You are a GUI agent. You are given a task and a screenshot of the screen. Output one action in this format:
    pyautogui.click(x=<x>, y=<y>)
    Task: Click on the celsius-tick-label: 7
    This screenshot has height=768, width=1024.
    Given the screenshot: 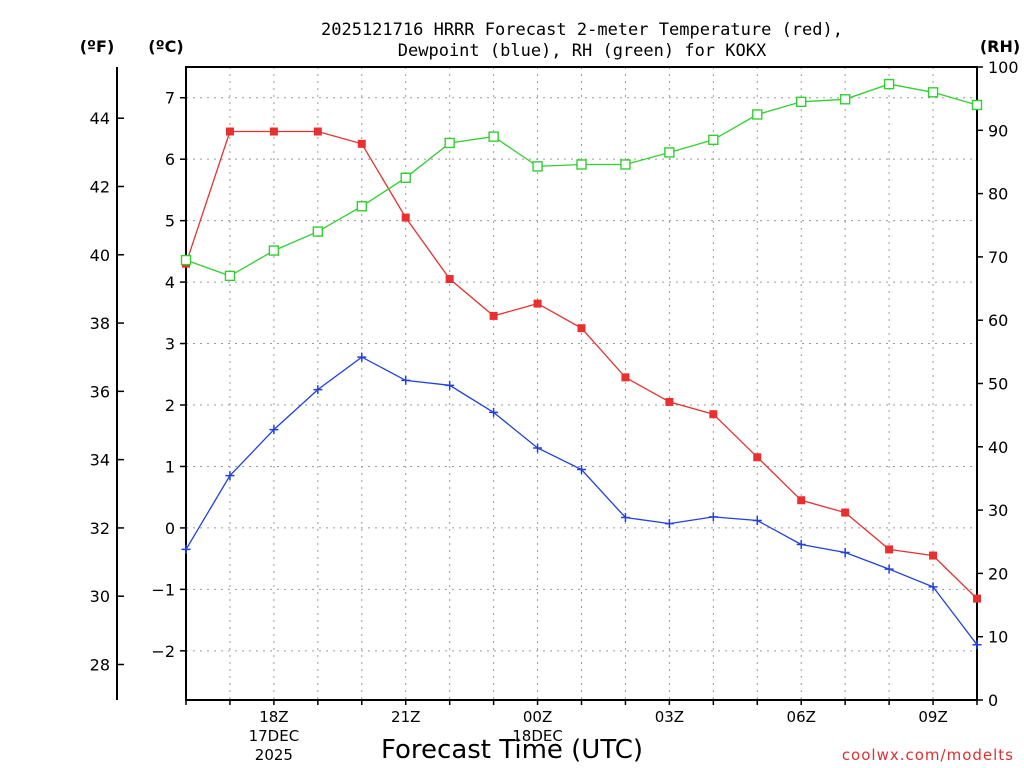 What is the action you would take?
    pyautogui.click(x=170, y=98)
    